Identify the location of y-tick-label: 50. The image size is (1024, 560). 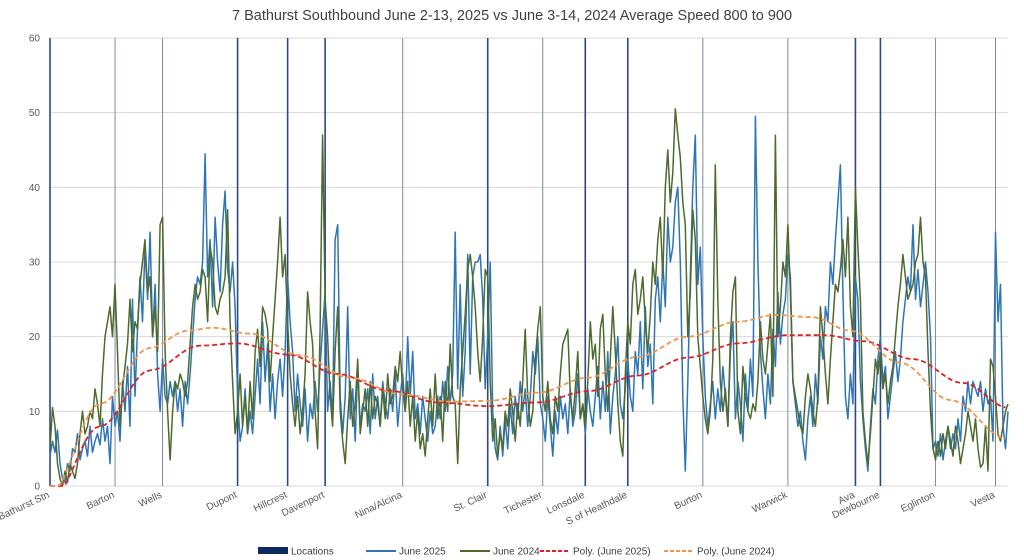
(35, 113).